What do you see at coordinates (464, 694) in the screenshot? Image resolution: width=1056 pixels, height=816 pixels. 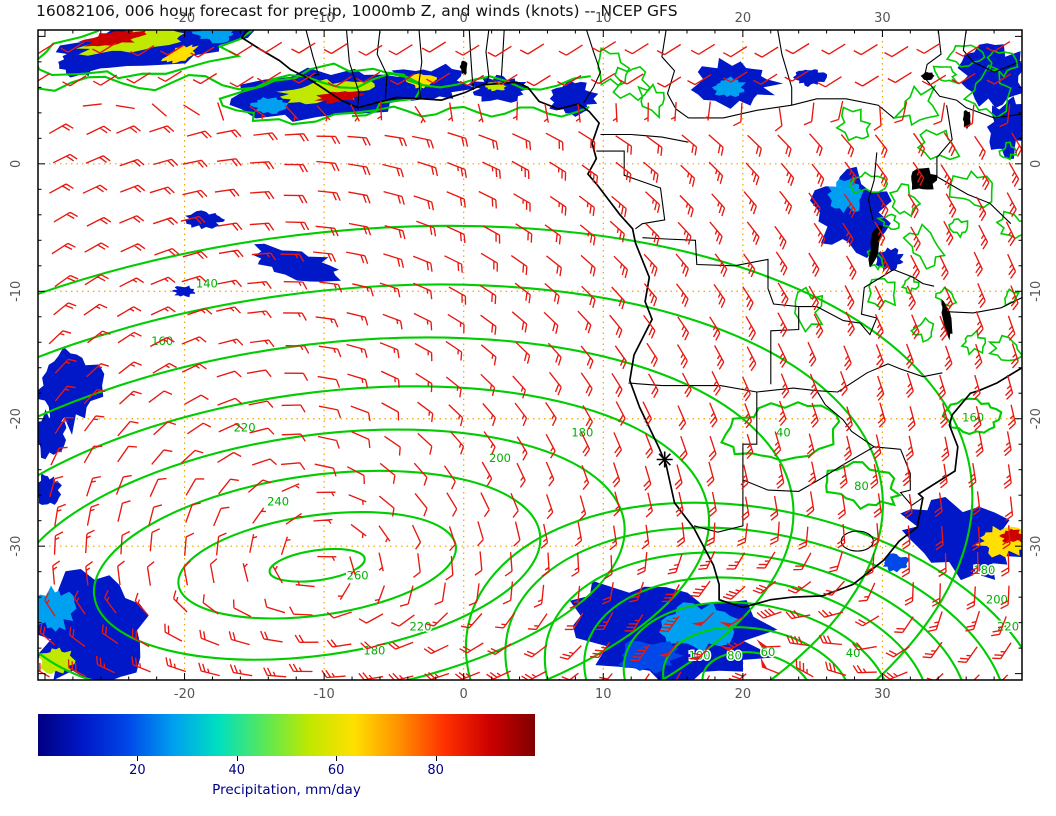 I see `x-axis-tick-label-bottom: 0` at bounding box center [464, 694].